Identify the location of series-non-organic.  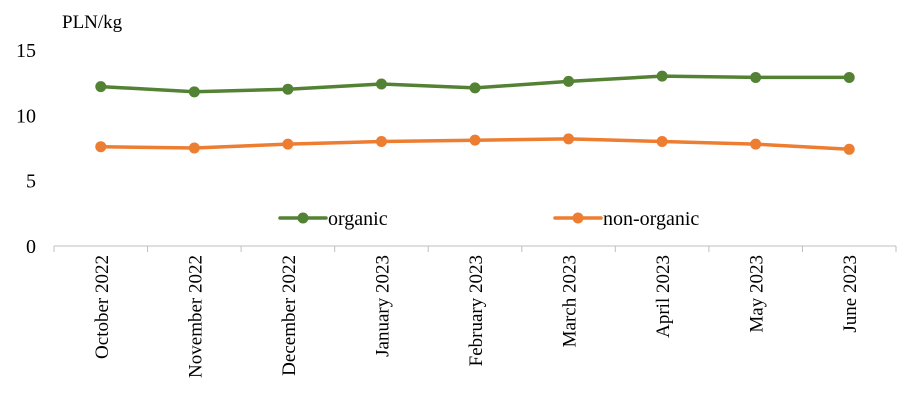
(475, 144).